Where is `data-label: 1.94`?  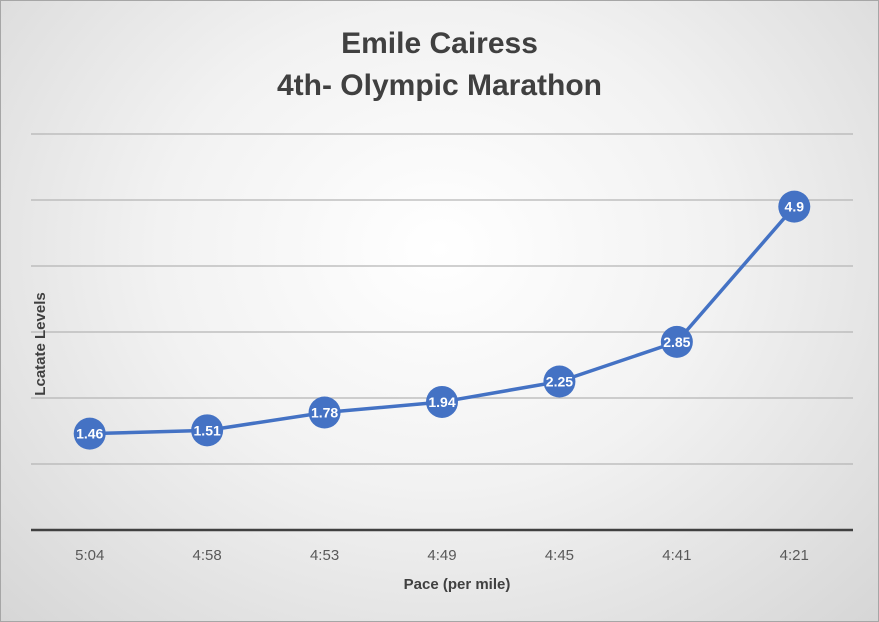 data-label: 1.94 is located at coordinates (441, 402).